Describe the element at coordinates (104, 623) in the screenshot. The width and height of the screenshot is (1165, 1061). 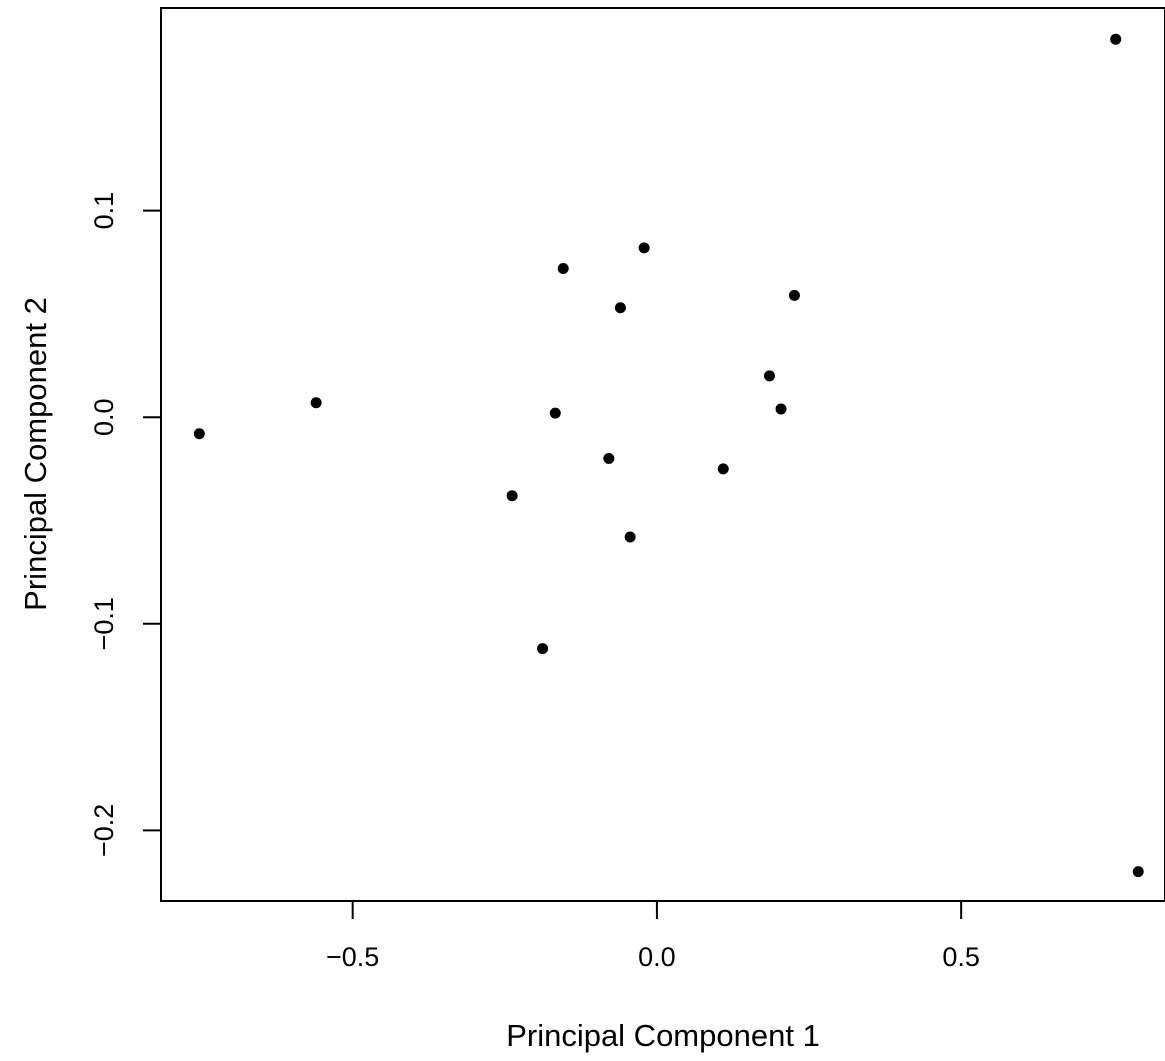
I see `y-tick-label: −0.1` at that location.